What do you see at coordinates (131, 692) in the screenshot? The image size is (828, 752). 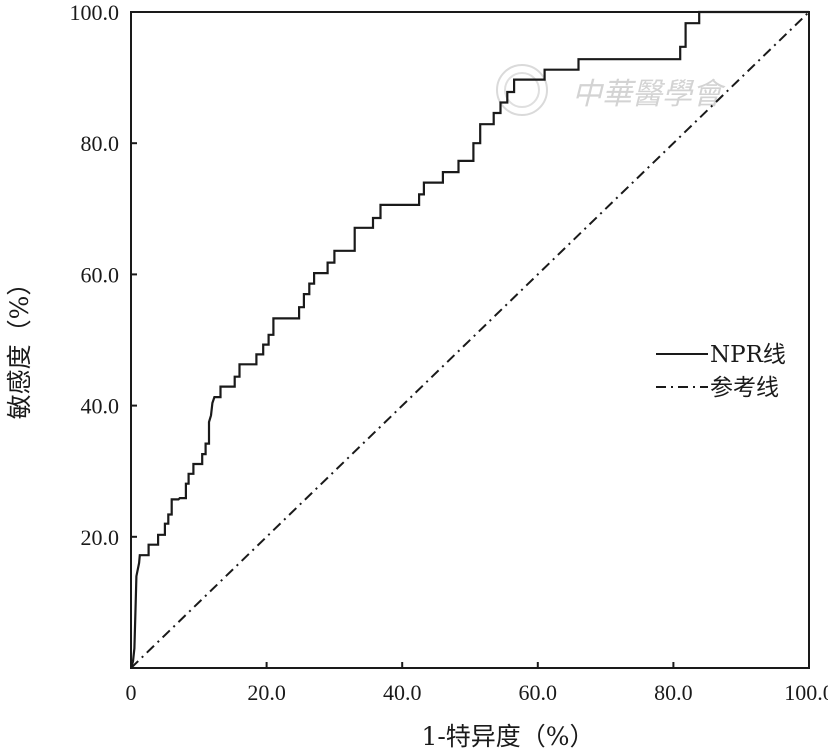 I see `x-tick-label: 0` at bounding box center [131, 692].